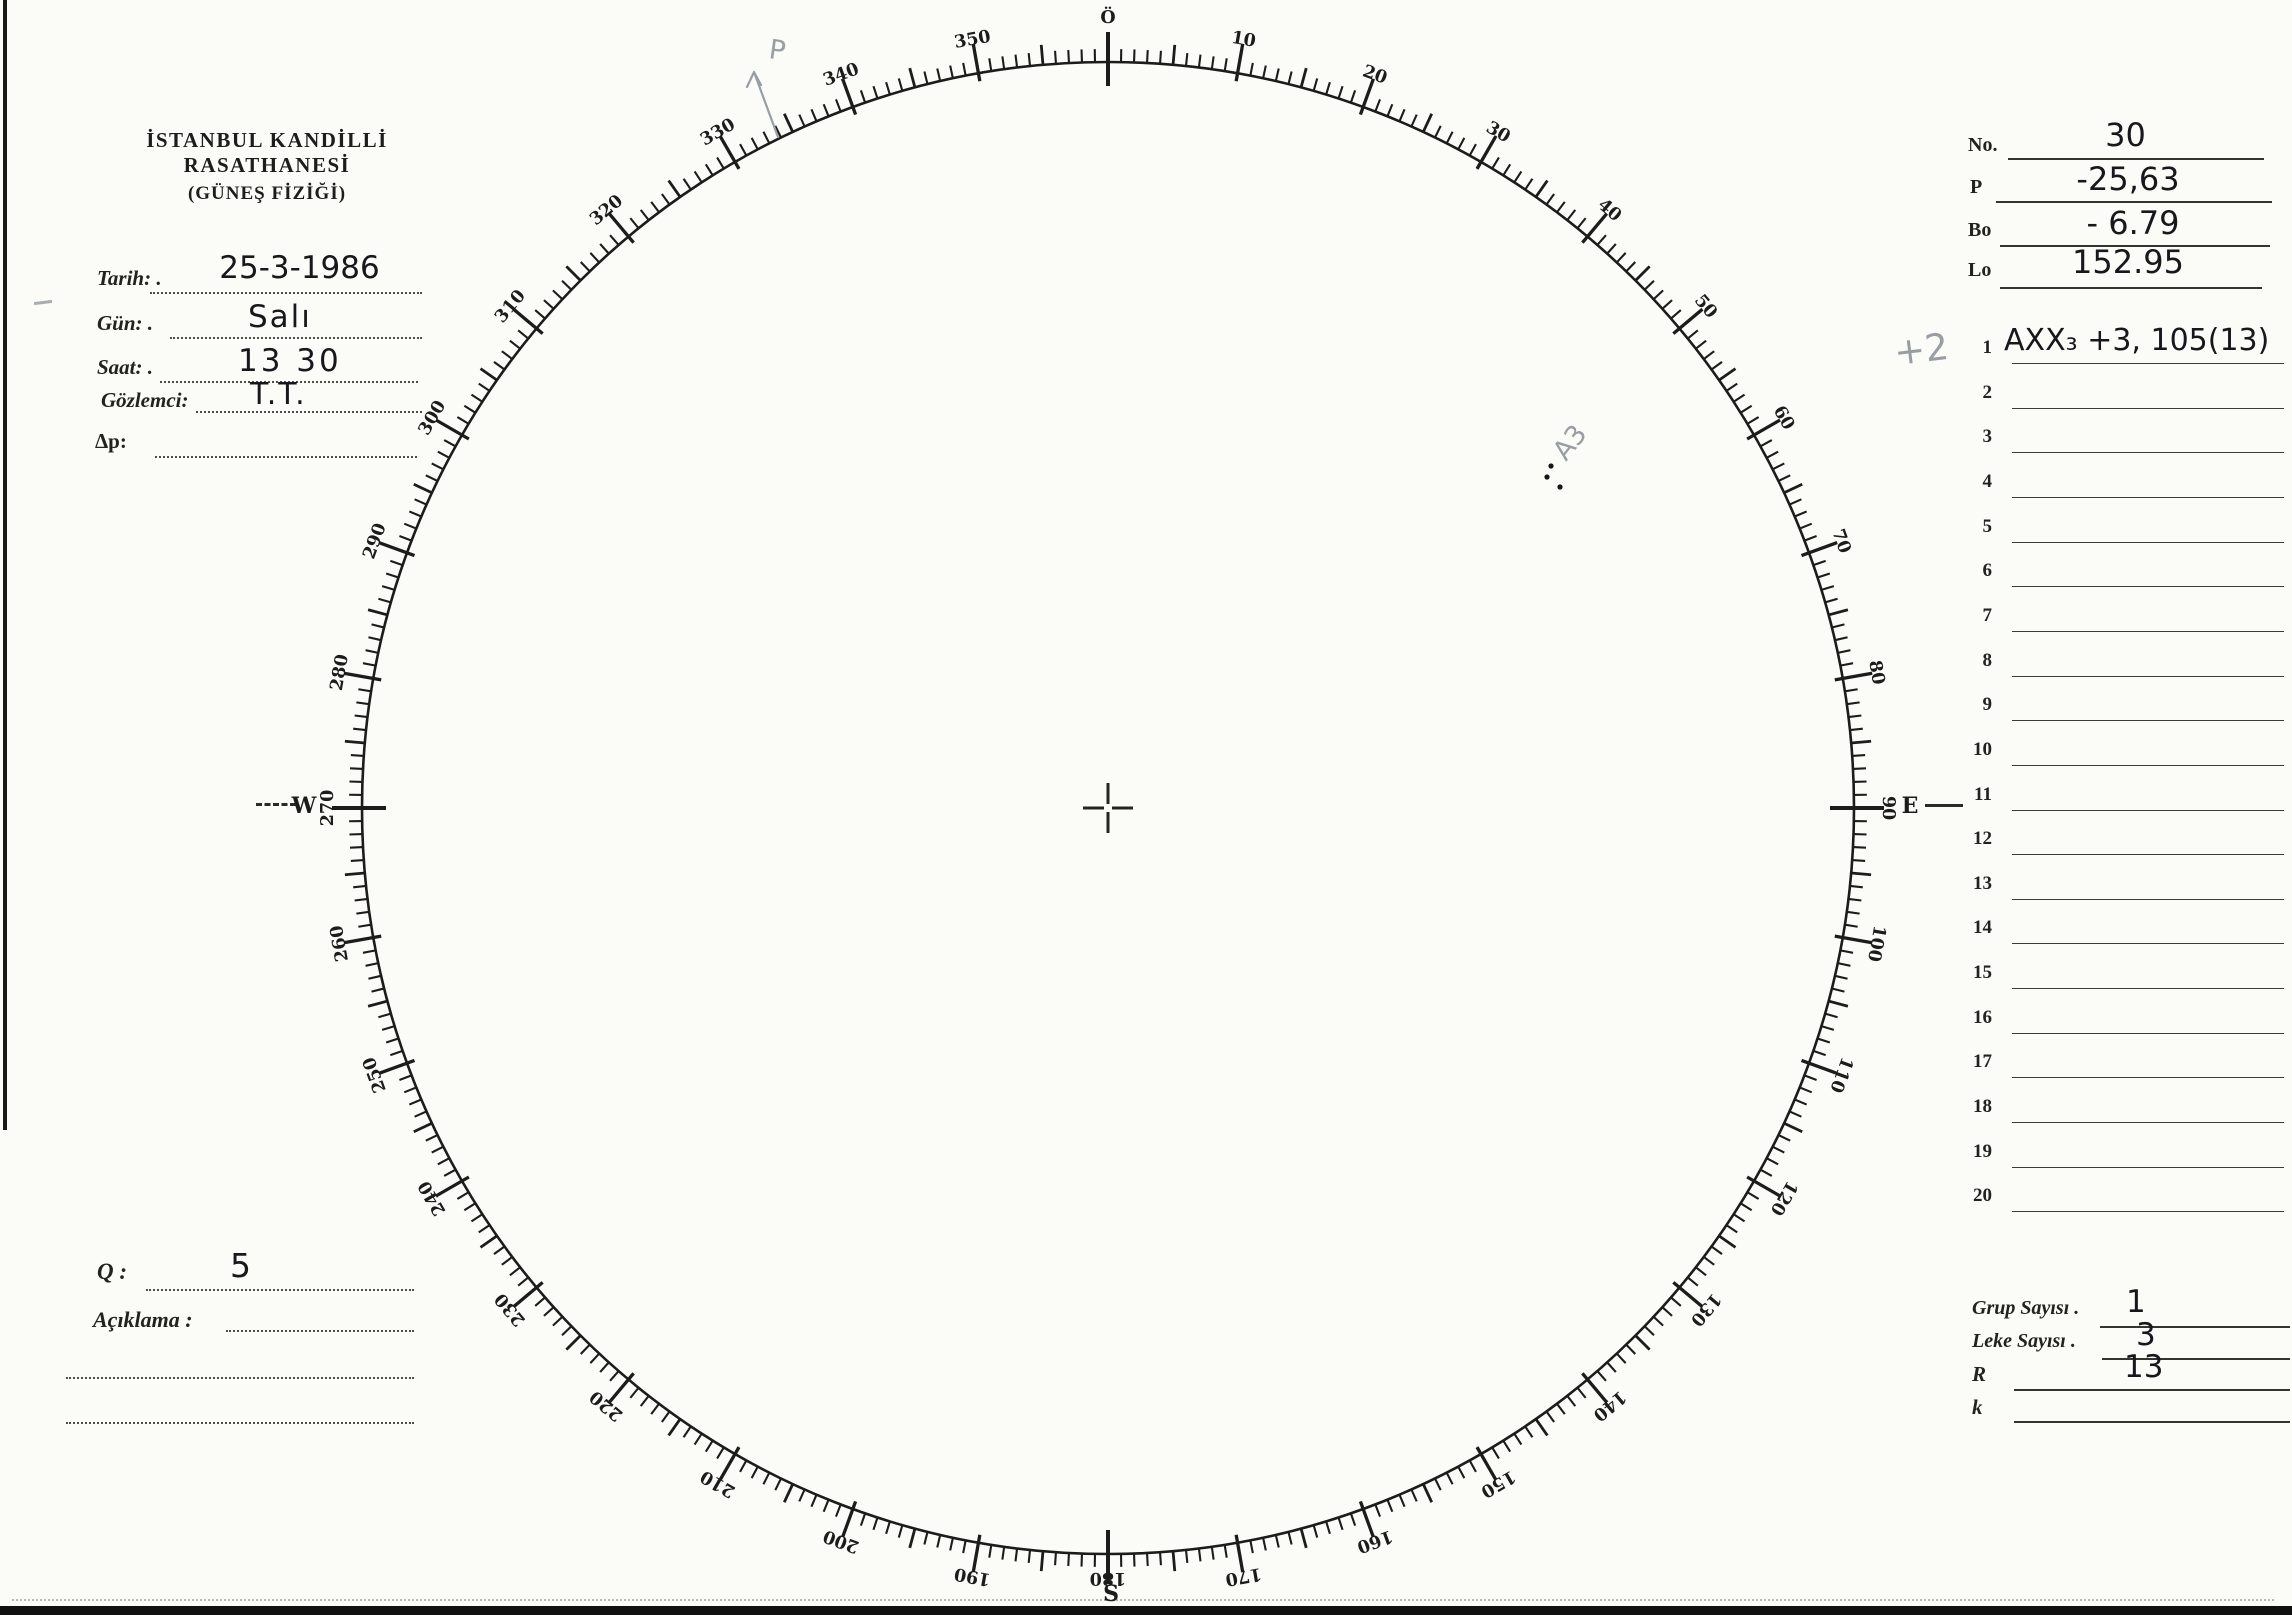 The width and height of the screenshot is (2292, 1615). I want to click on degree-label: 20, so click(1375, 74).